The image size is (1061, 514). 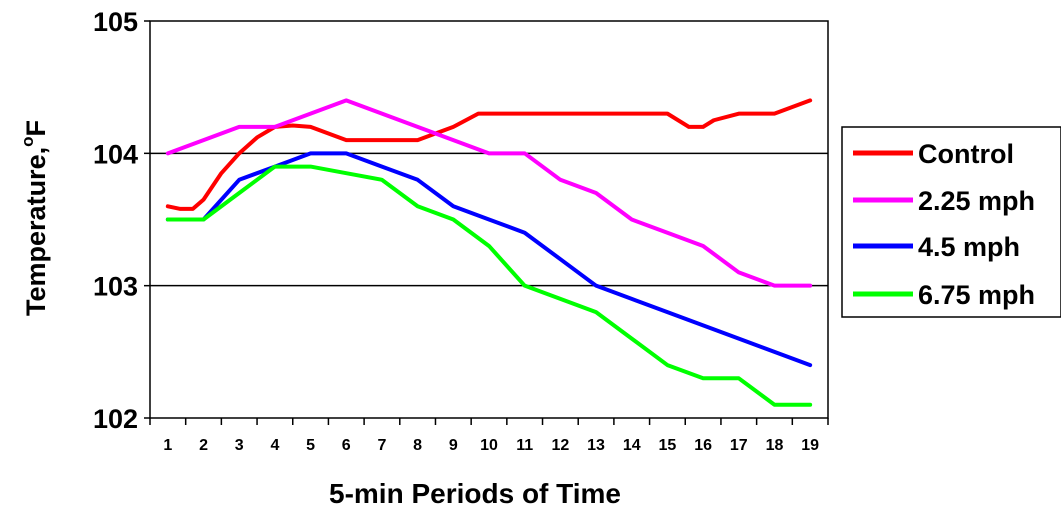 What do you see at coordinates (417, 445) in the screenshot?
I see `x-tick-label: 8` at bounding box center [417, 445].